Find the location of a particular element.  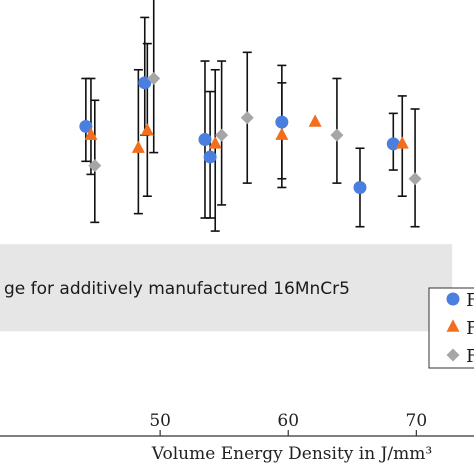

legend-marker-triangle is located at coordinates (453, 325).